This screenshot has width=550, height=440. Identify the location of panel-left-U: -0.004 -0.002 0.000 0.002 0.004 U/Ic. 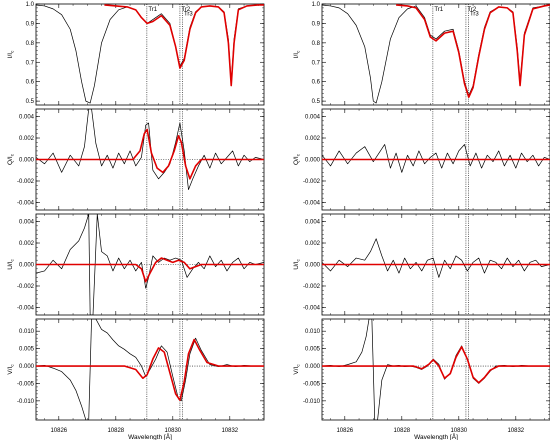
(136, 264).